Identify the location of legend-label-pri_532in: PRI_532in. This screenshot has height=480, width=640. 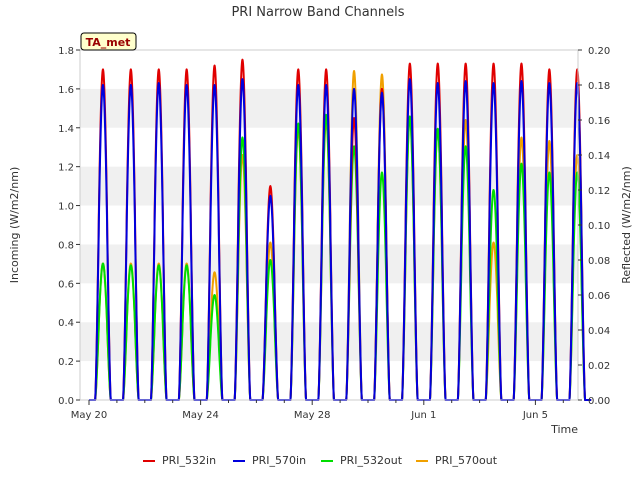
(189, 460).